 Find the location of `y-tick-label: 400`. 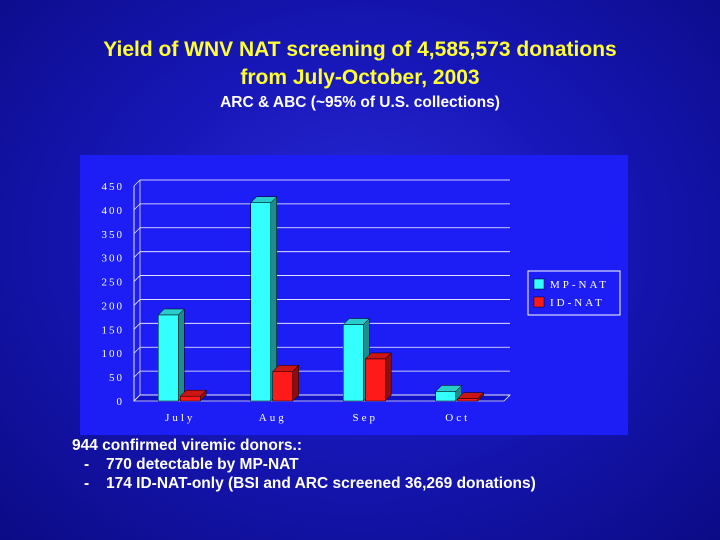

y-tick-label: 400 is located at coordinates (113, 211).